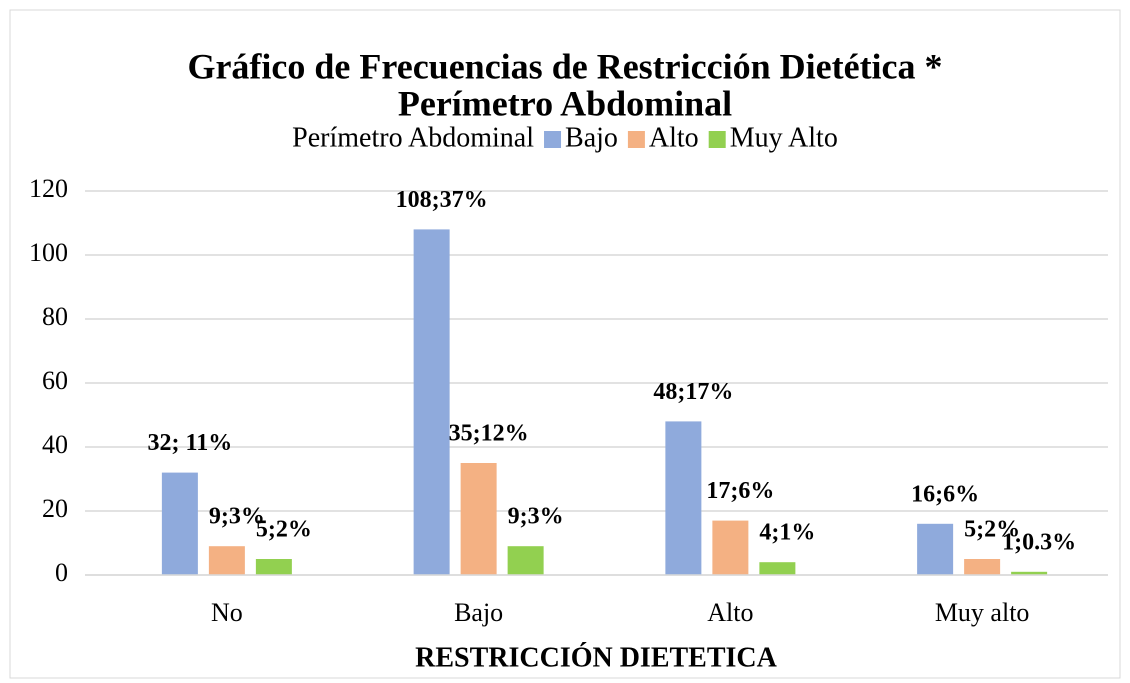 The image size is (1130, 683). Describe the element at coordinates (982, 612) in the screenshot. I see `x-tick-label: Muy alto` at that location.